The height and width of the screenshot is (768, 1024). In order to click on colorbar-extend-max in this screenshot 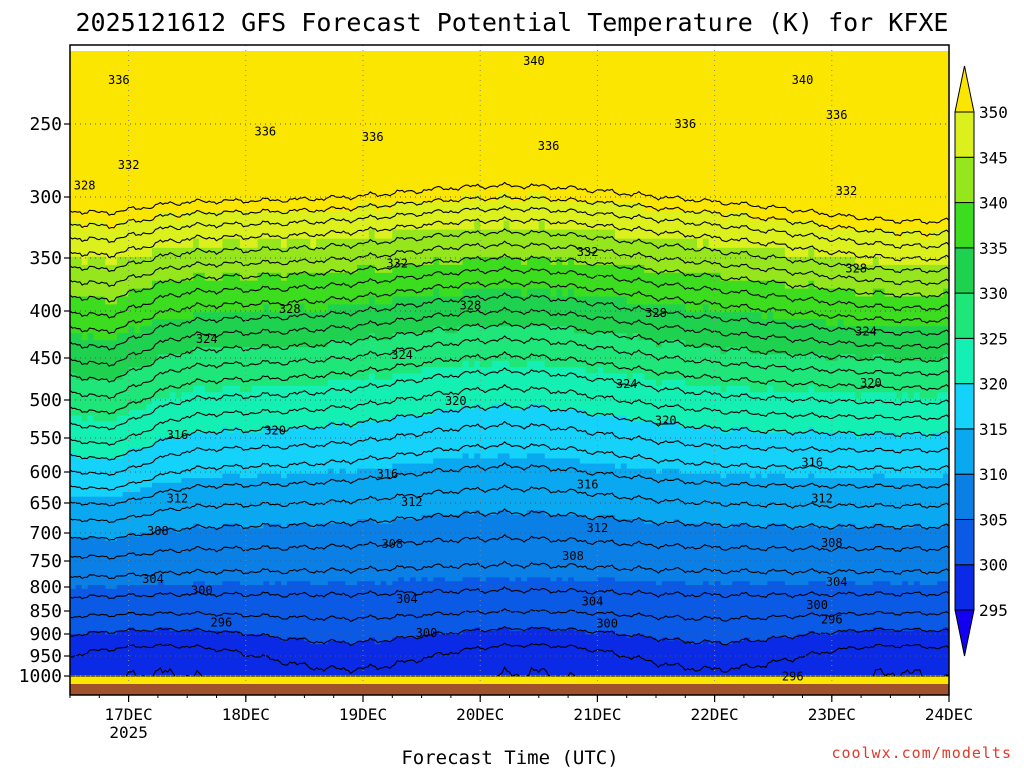, I will do `click(964, 89)`.